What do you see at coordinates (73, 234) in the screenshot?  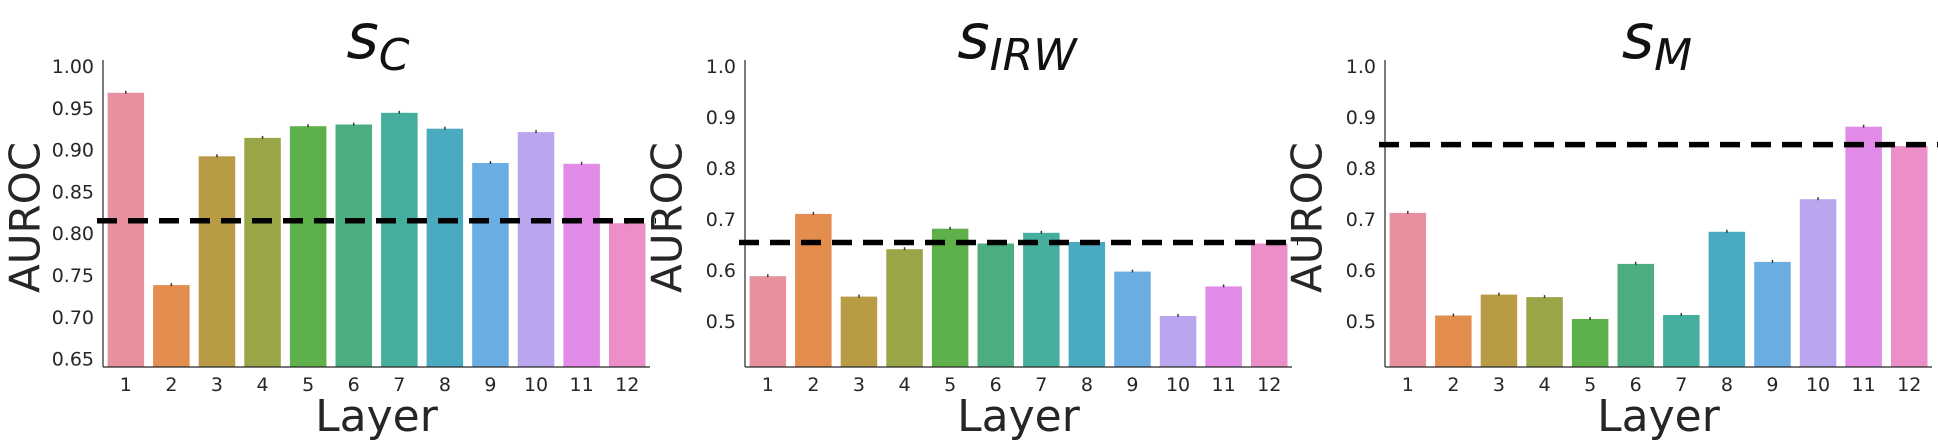 I see `y-tick-label: 0.80` at bounding box center [73, 234].